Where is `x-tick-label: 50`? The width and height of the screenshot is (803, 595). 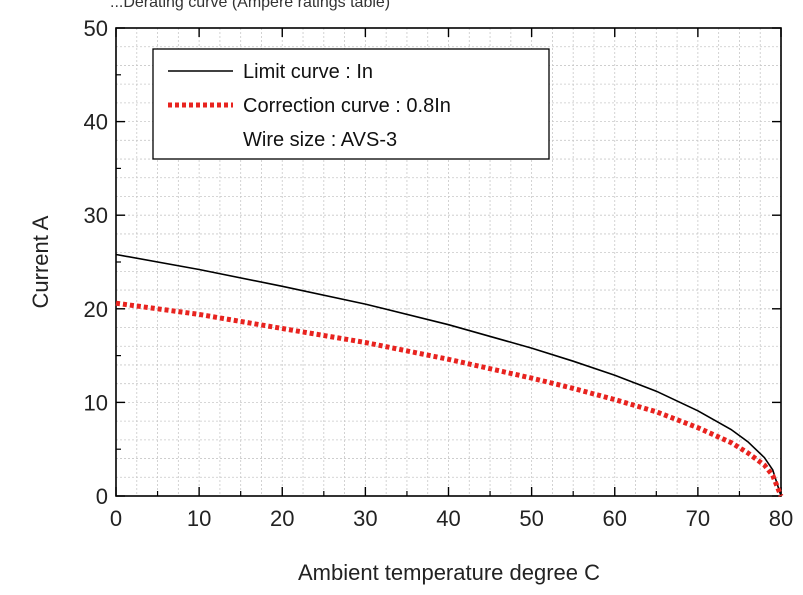 x-tick-label: 50 is located at coordinates (531, 518).